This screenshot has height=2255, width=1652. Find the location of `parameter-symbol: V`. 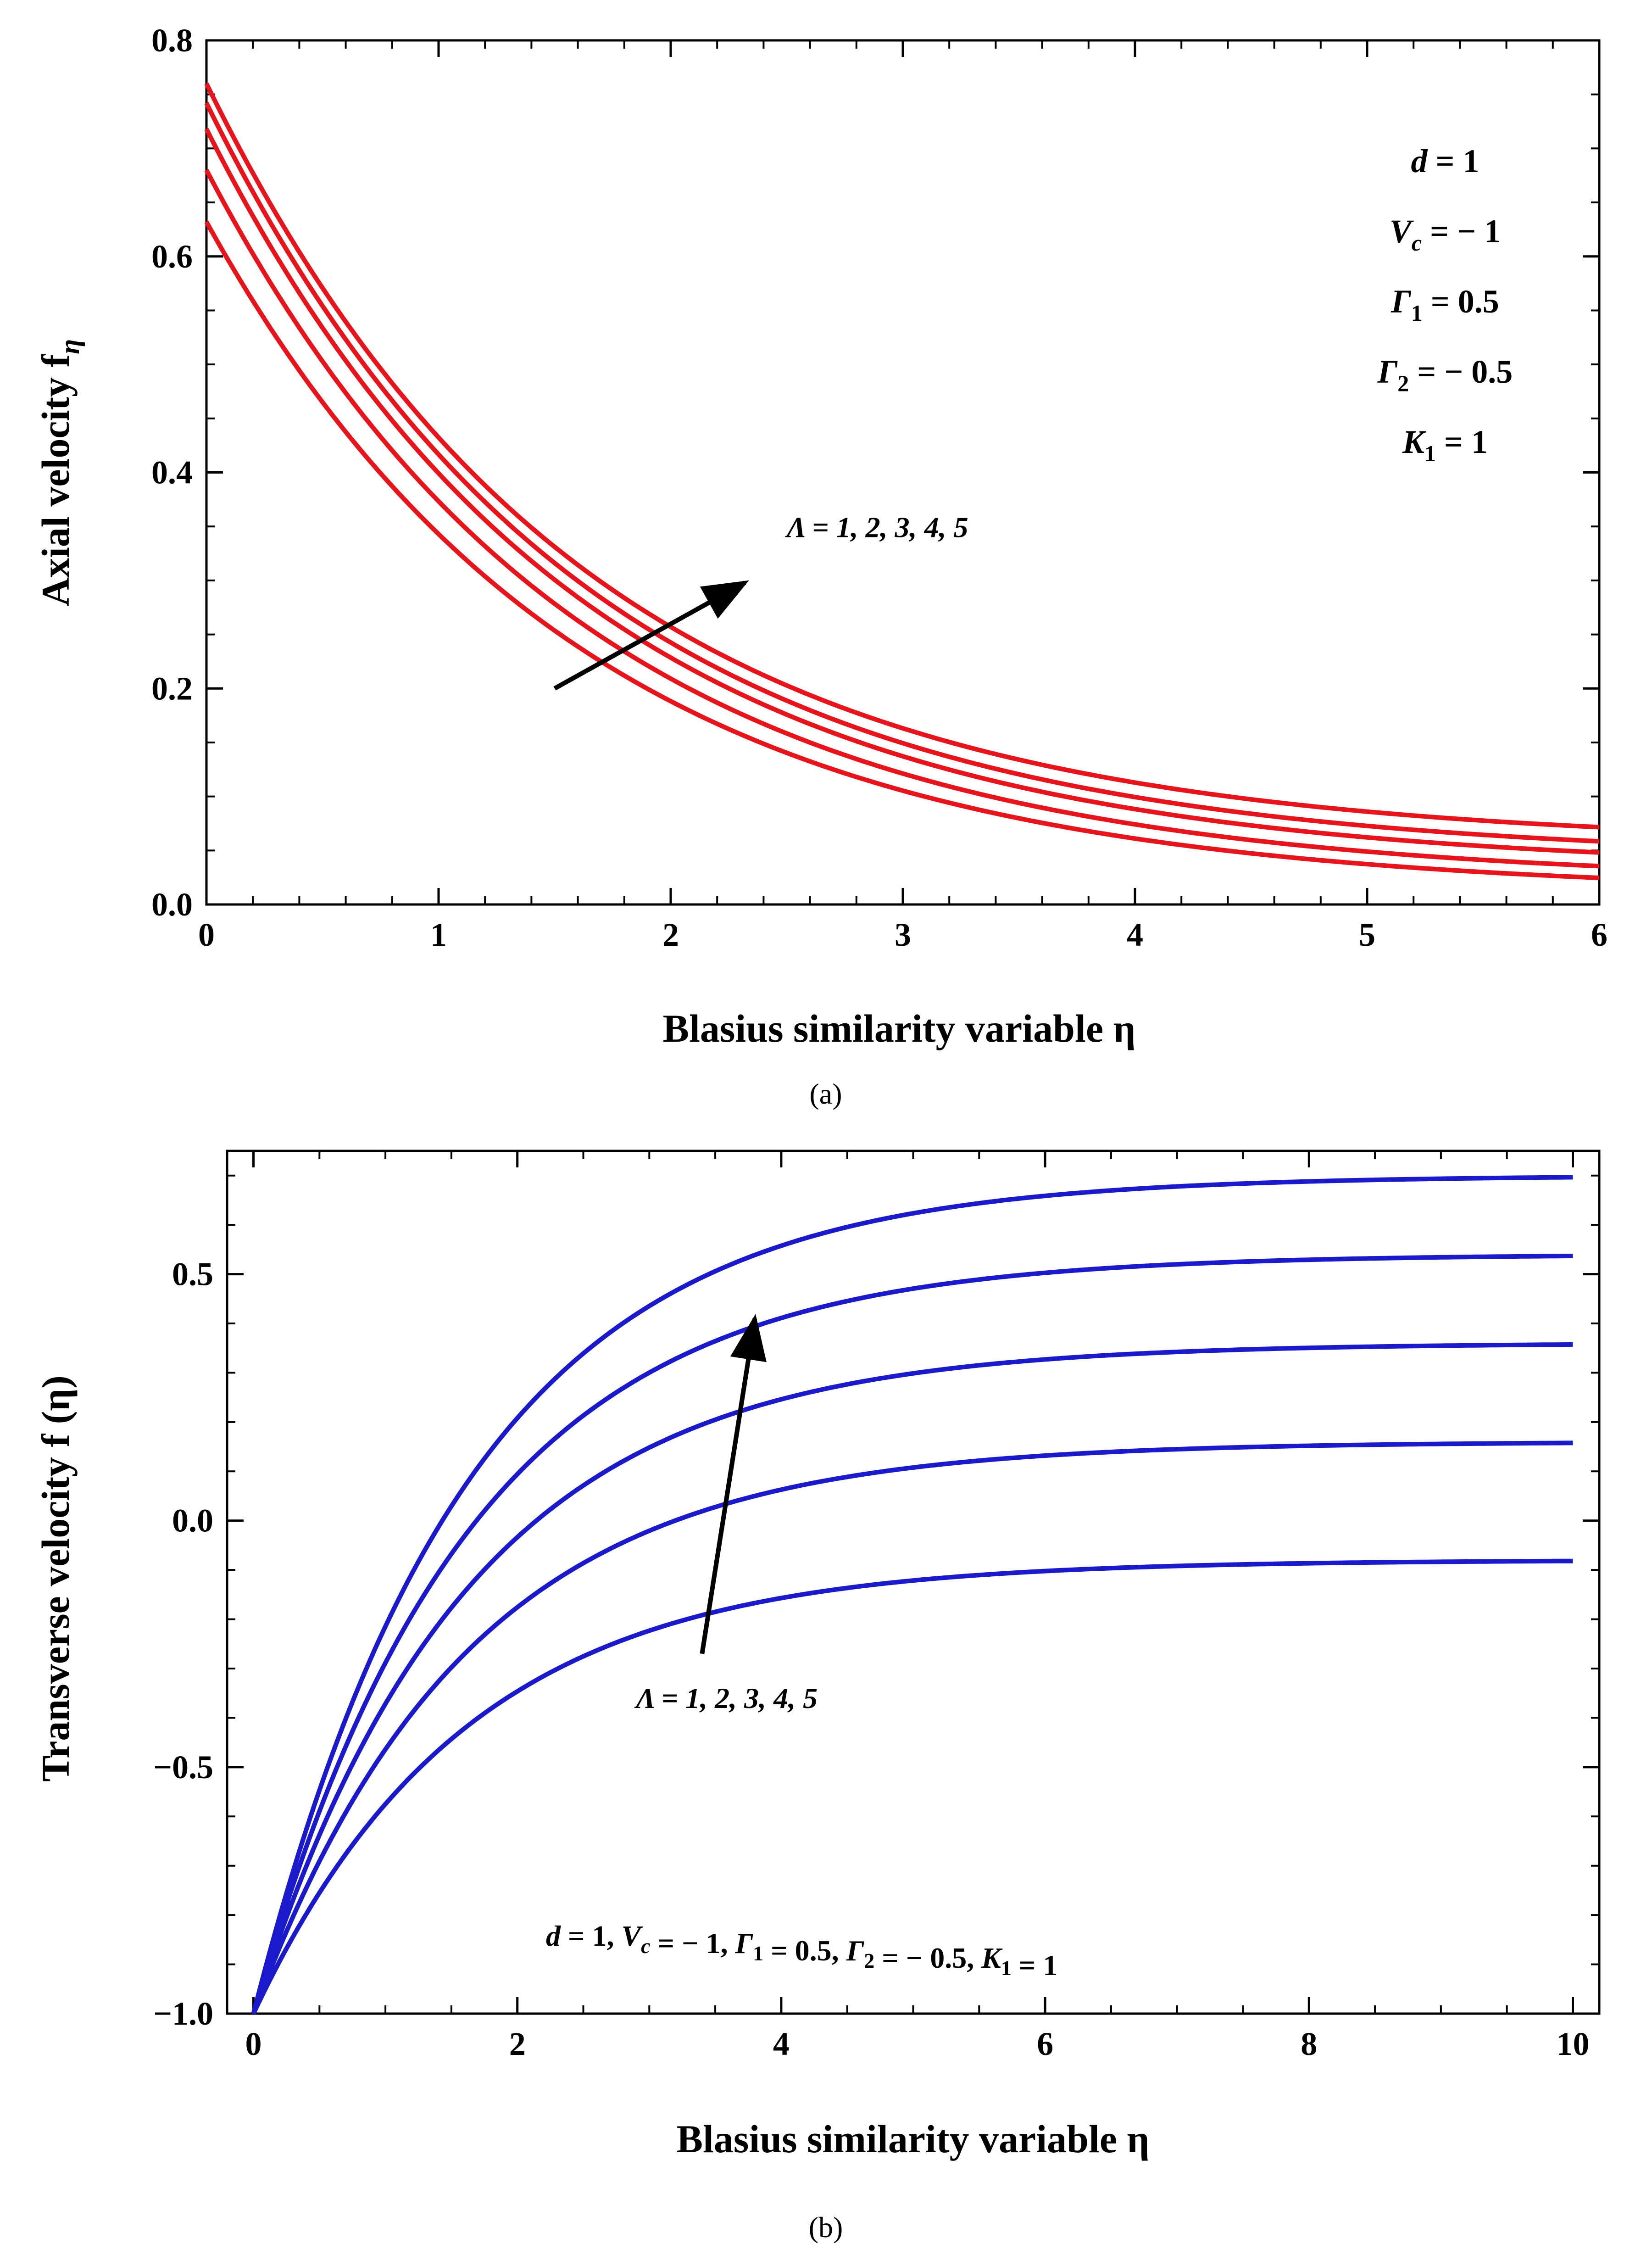

parameter-symbol: V is located at coordinates (1402, 231).